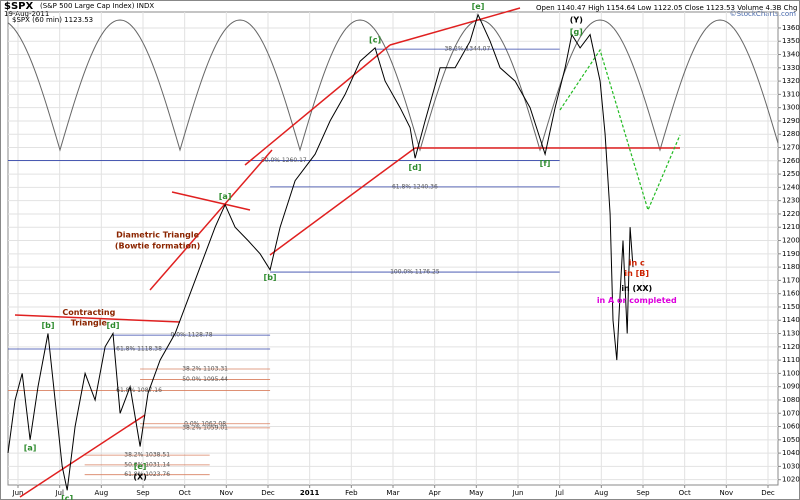  I want to click on y-tick-label: 1070, so click(791, 413).